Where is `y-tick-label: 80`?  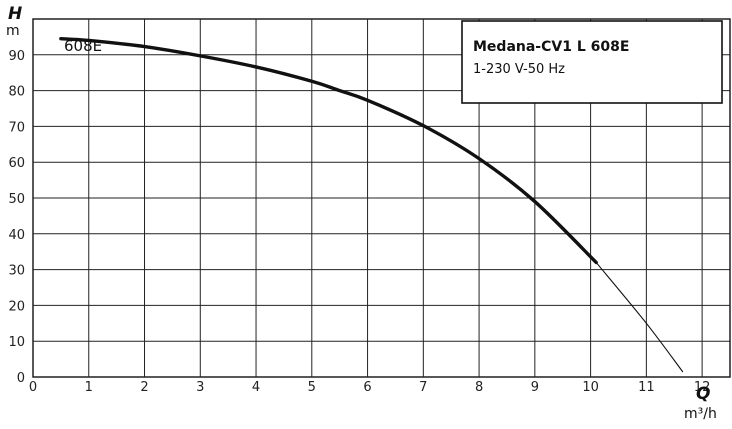 y-tick-label: 80 is located at coordinates (16, 92).